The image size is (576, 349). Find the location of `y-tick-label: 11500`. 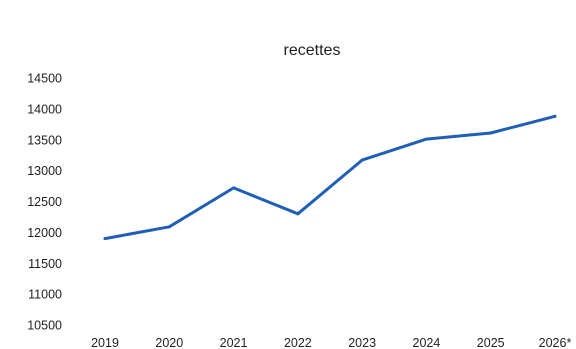

y-tick-label: 11500 is located at coordinates (45, 264).